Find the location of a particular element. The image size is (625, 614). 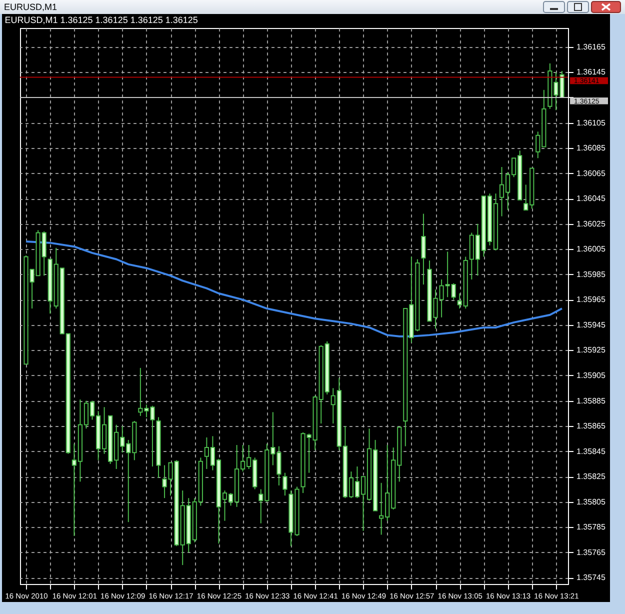

y-tick-label: 1.35765 is located at coordinates (591, 552).